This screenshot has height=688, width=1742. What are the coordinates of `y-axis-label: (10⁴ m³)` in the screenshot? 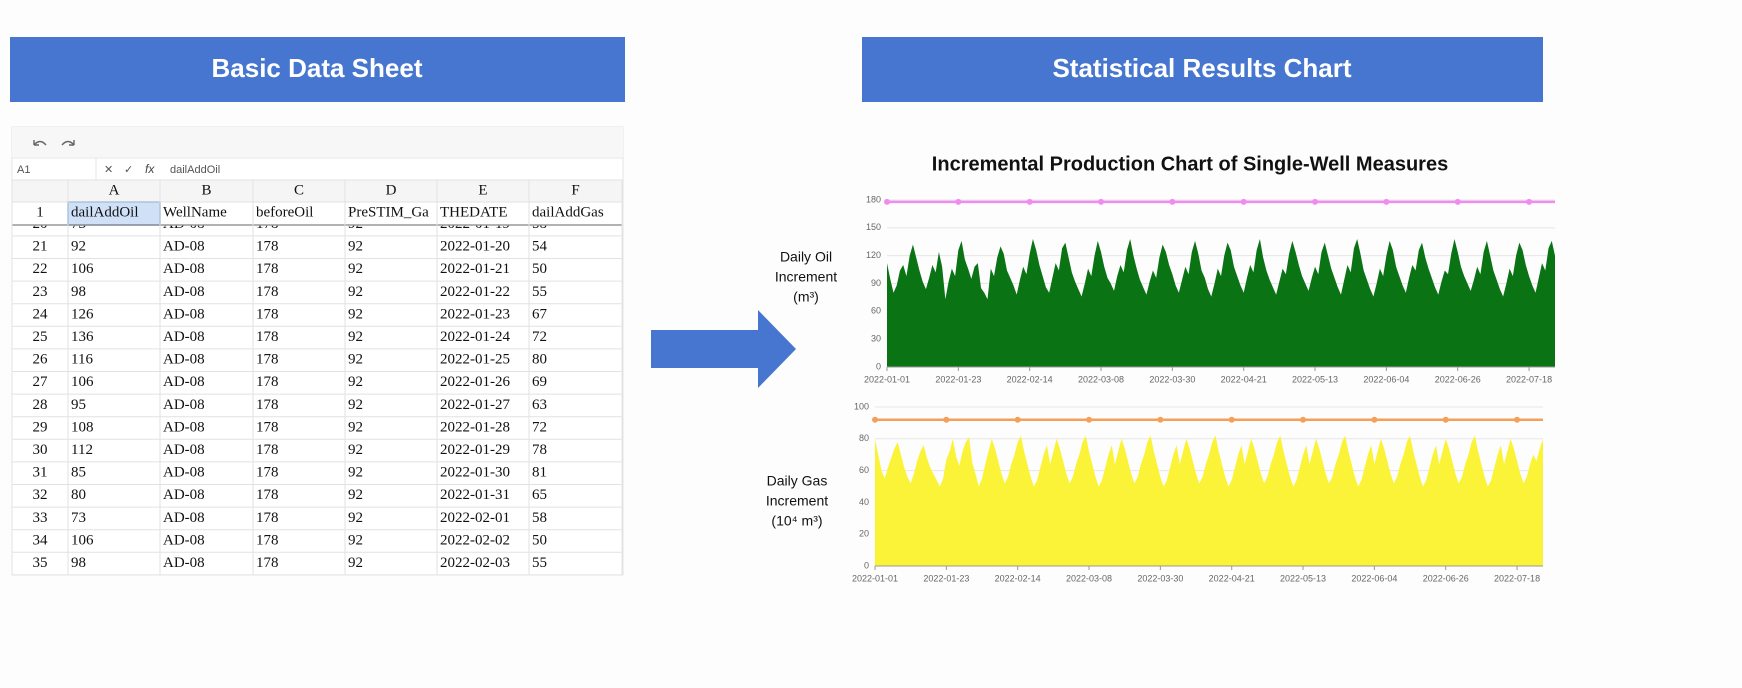 It's located at (796, 521).